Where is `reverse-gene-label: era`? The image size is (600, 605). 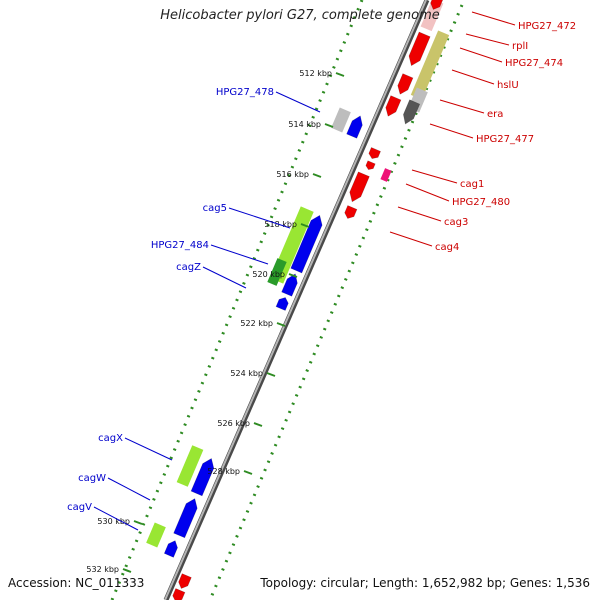 reverse-gene-label: era is located at coordinates (495, 114).